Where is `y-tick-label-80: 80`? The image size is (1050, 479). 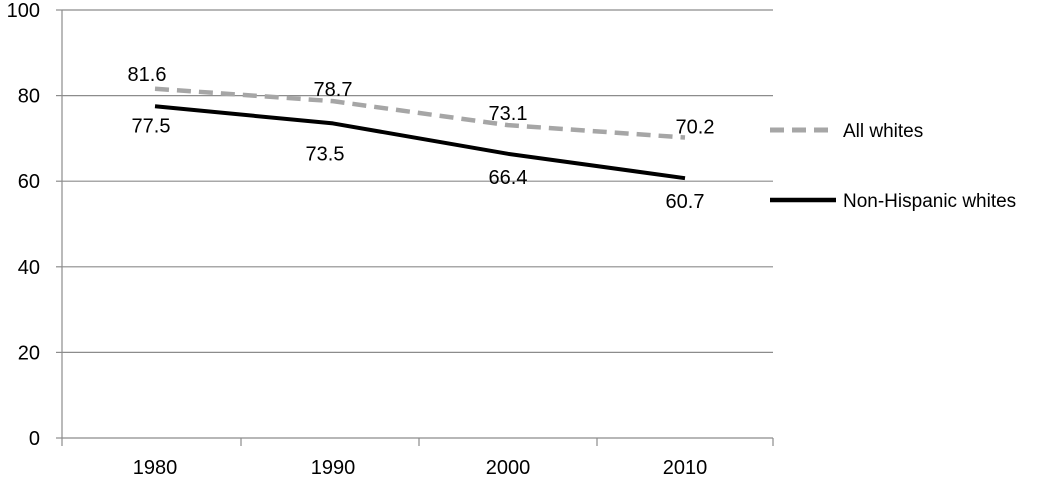
y-tick-label-80: 80 is located at coordinates (29, 97).